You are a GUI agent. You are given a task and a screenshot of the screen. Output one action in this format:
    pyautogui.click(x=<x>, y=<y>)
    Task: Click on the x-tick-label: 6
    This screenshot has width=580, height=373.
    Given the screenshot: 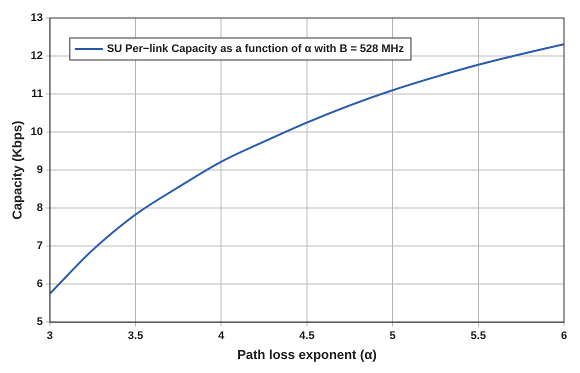 What is the action you would take?
    pyautogui.click(x=564, y=336)
    